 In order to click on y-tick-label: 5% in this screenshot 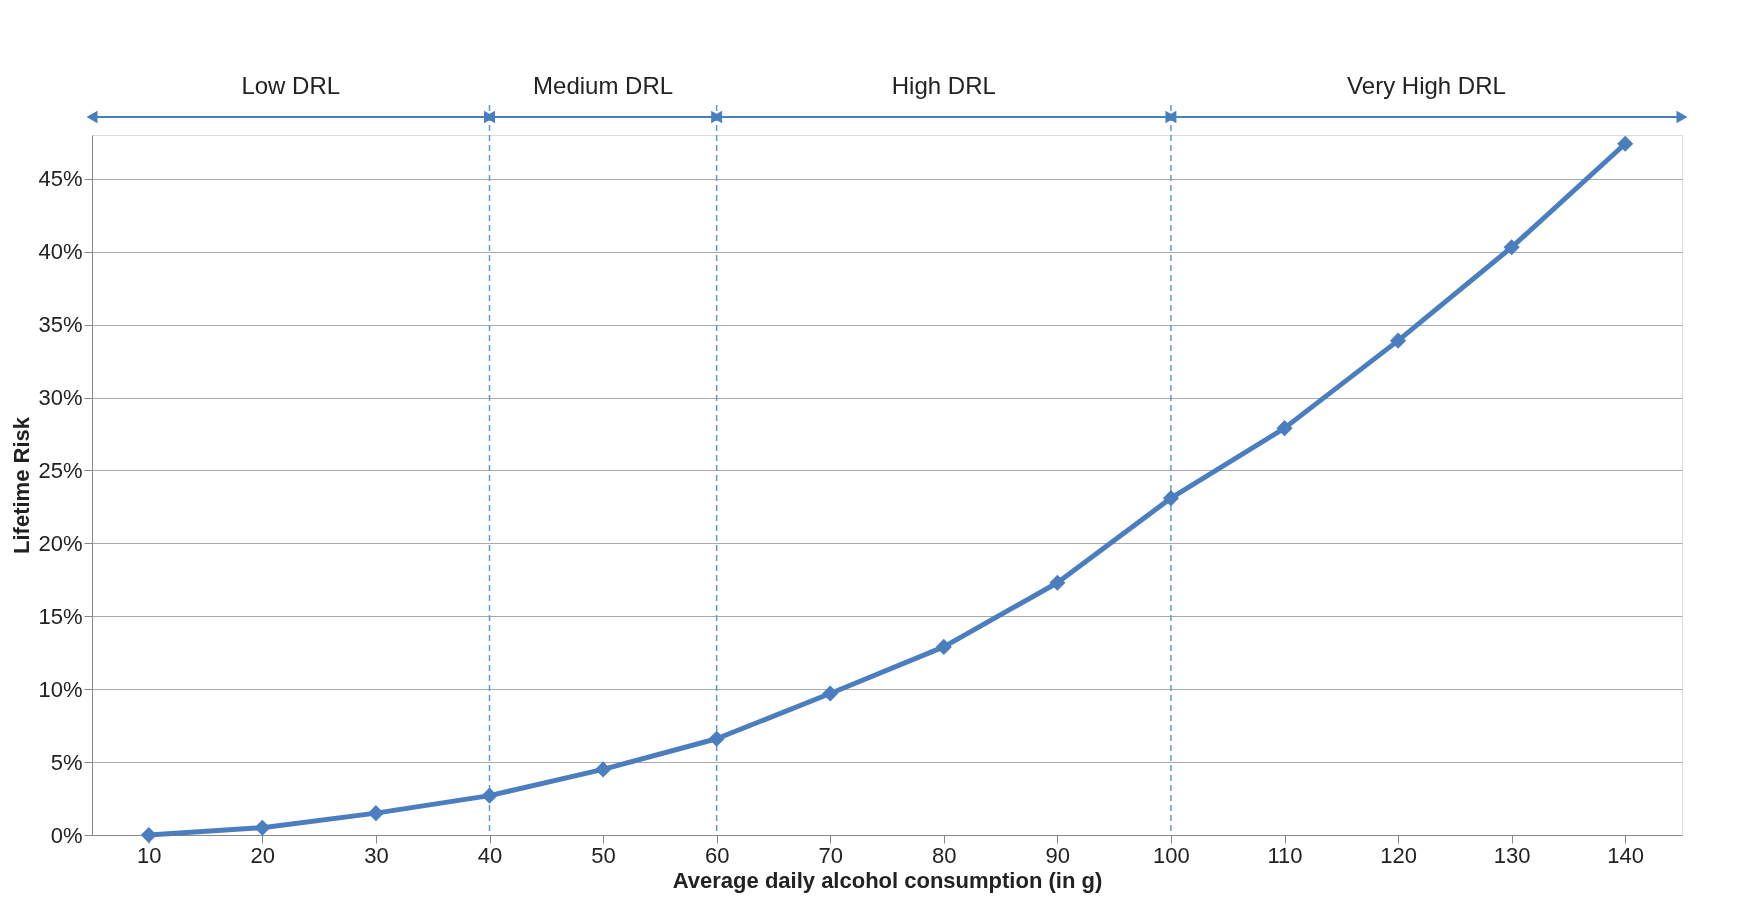, I will do `click(66, 762)`.